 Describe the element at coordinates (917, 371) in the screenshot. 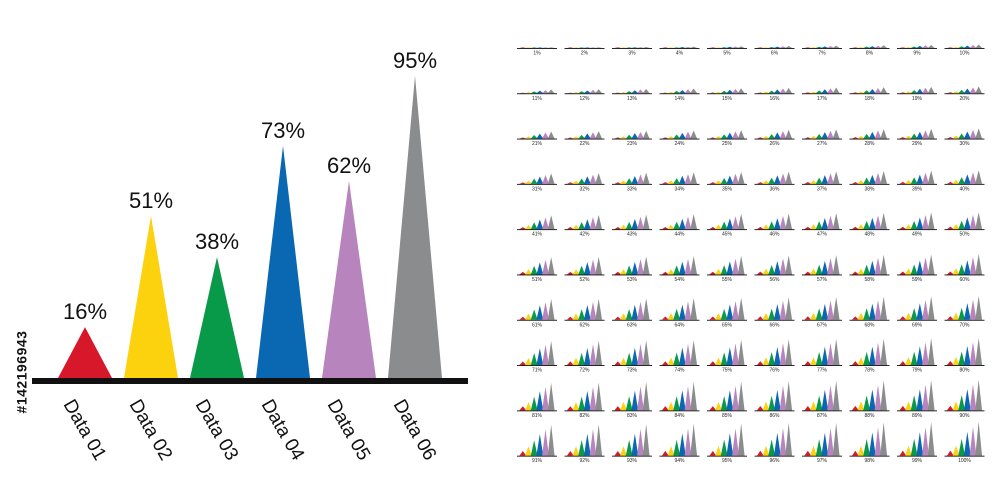

I see `mini-chart-label: 79%` at that location.